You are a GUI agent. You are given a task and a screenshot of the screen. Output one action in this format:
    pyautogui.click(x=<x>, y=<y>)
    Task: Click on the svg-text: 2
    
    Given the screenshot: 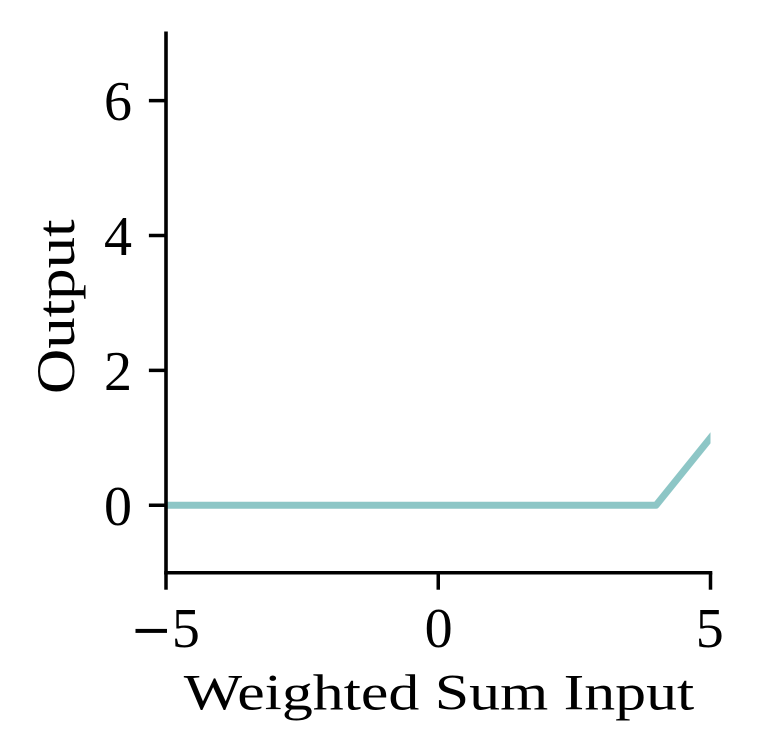 What is the action you would take?
    pyautogui.click(x=118, y=372)
    